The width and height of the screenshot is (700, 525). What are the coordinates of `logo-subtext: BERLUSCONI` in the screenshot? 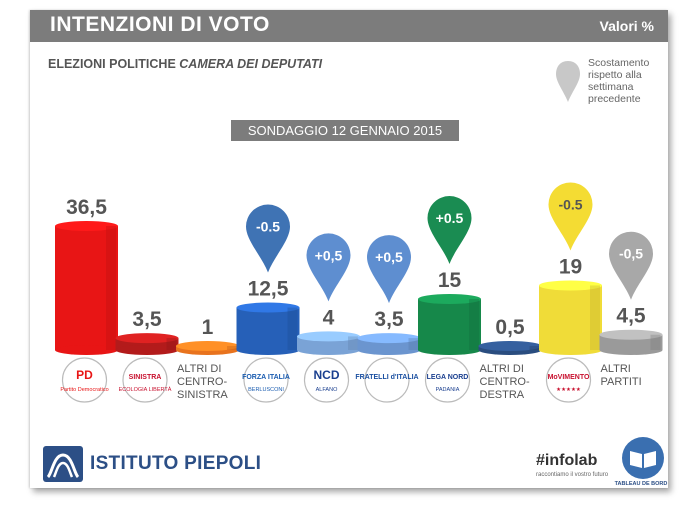 It's located at (266, 390).